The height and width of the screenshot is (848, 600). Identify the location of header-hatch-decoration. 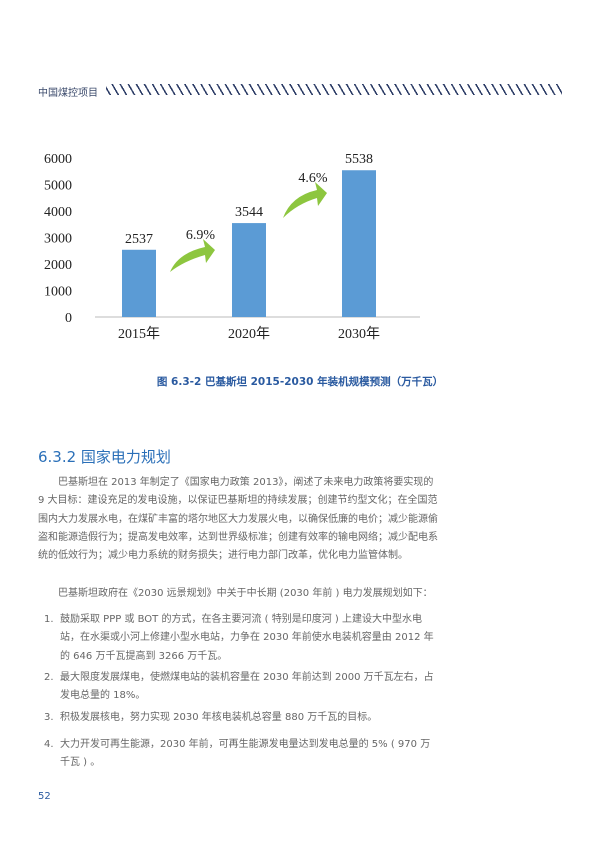
(334, 89).